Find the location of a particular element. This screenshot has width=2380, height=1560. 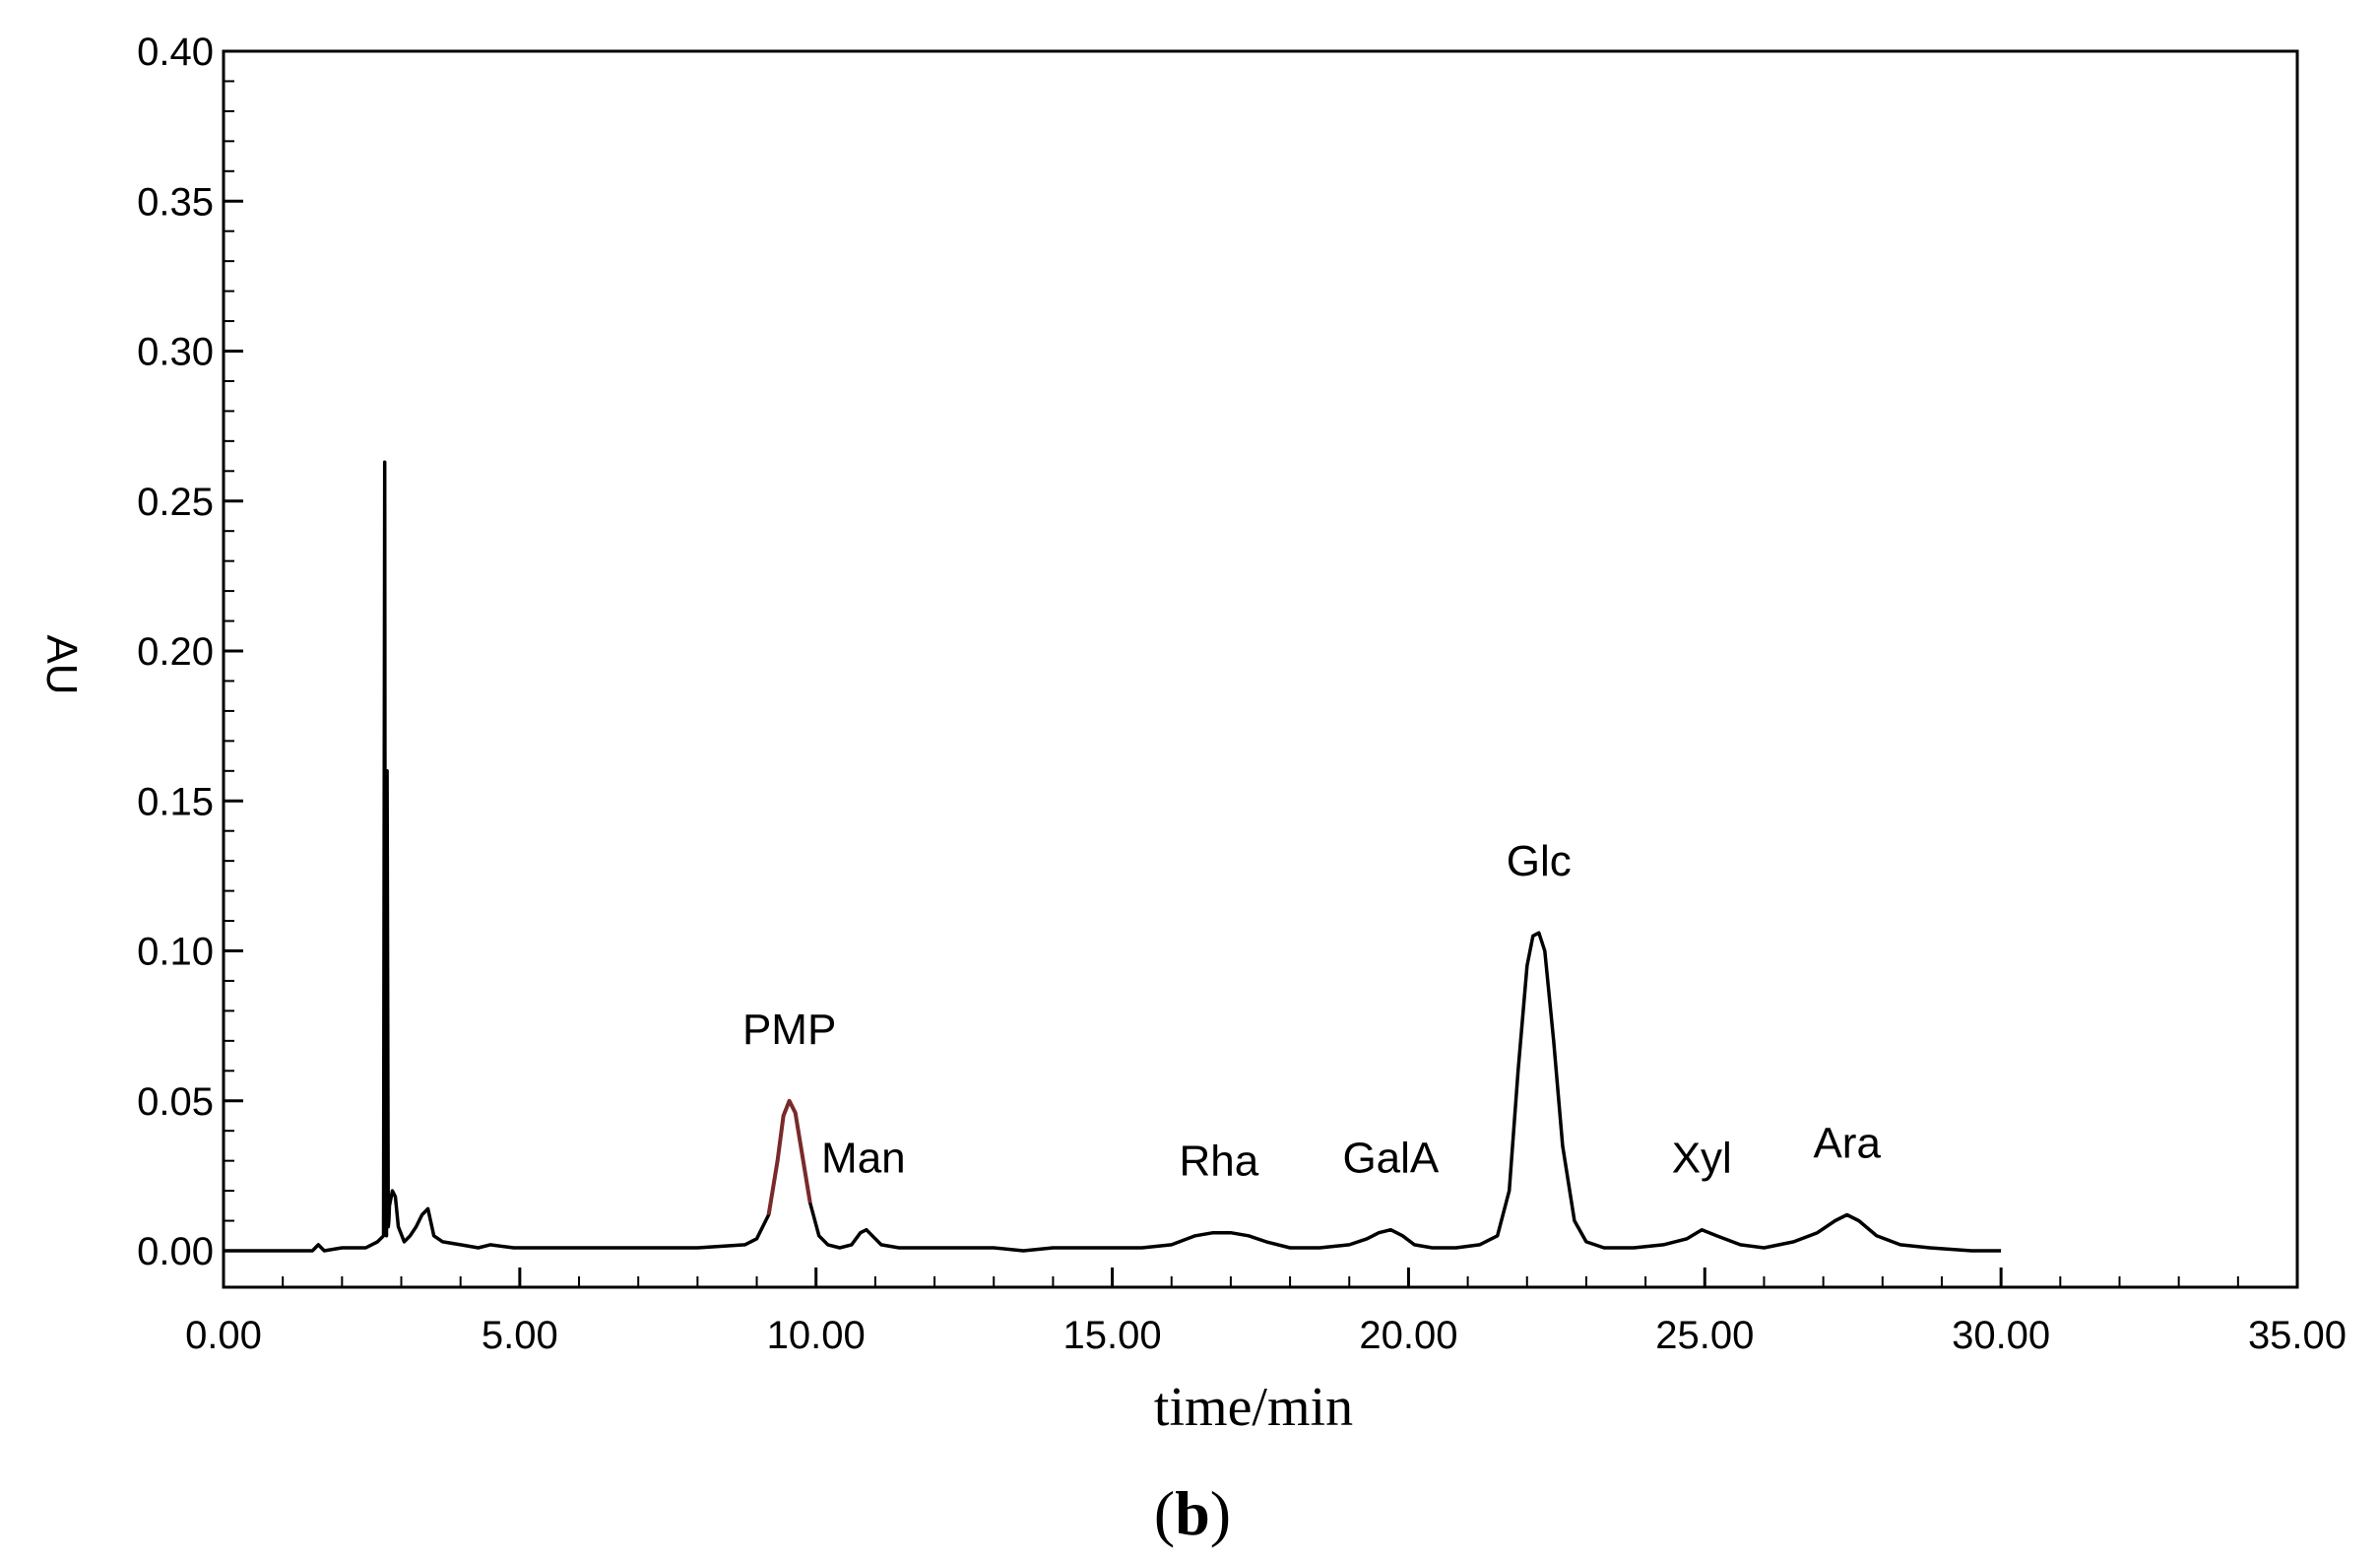

y-tick-label: 0.05 is located at coordinates (175, 1102).